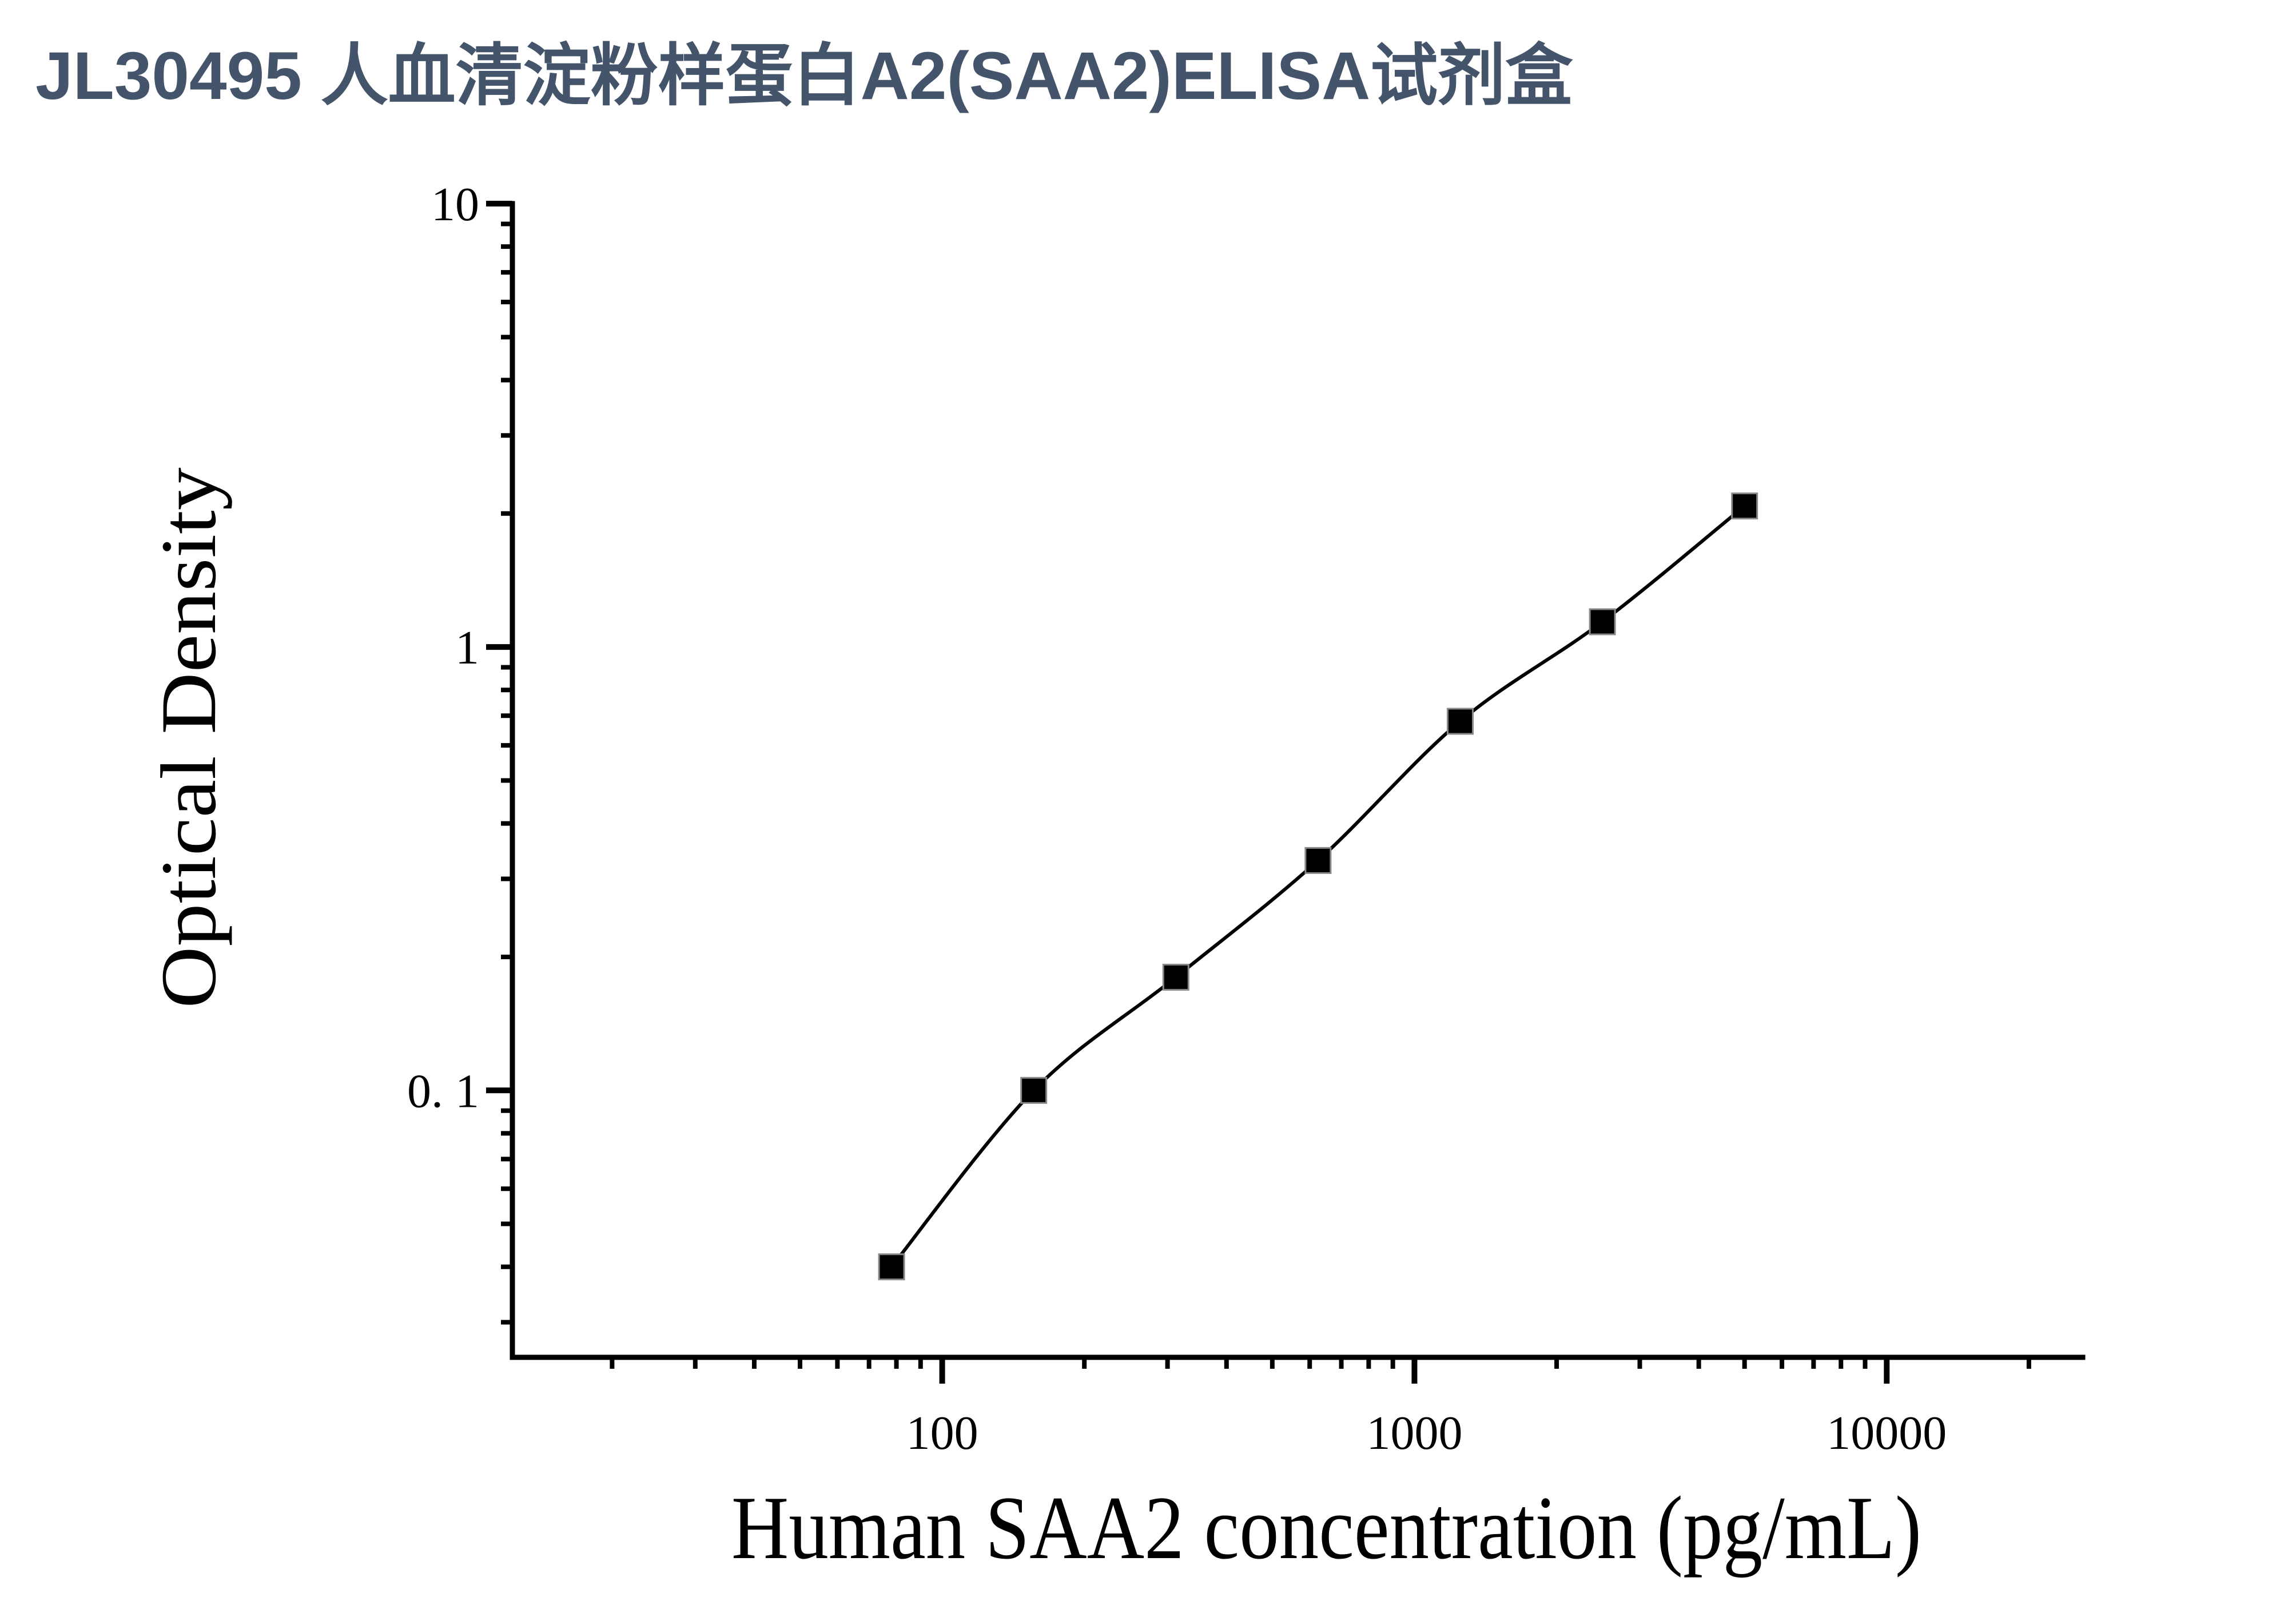 The height and width of the screenshot is (1605, 2296). What do you see at coordinates (804, 76) in the screenshot?
I see `kit-title: JL30495 人血清淀粉样蛋白A2(SAA2)ELISA试剂盒` at bounding box center [804, 76].